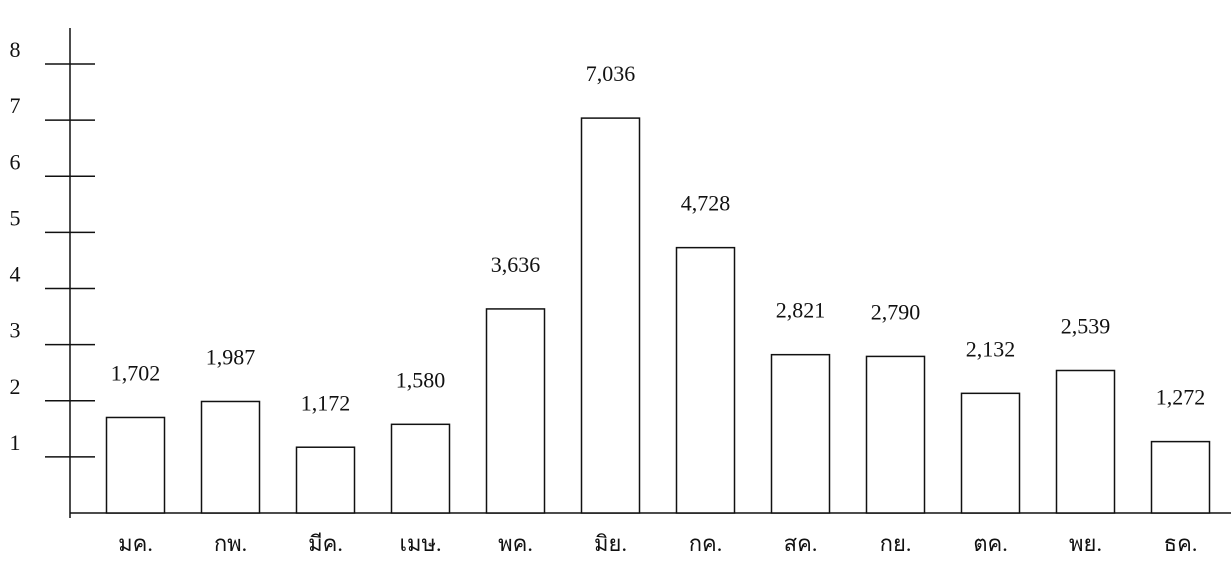 The height and width of the screenshot is (581, 1231). Describe the element at coordinates (1085, 543) in the screenshot. I see `x-tick-label: พย.` at that location.